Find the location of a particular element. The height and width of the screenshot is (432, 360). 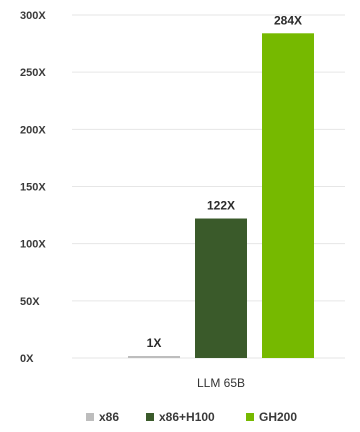

legend-label-x86: x86 is located at coordinates (109, 417).